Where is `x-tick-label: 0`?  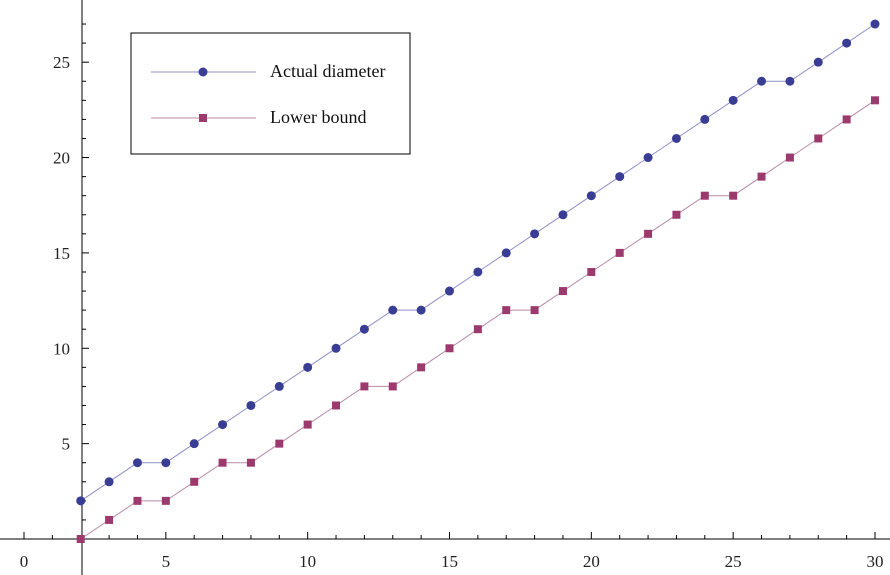 x-tick-label: 0 is located at coordinates (24, 561).